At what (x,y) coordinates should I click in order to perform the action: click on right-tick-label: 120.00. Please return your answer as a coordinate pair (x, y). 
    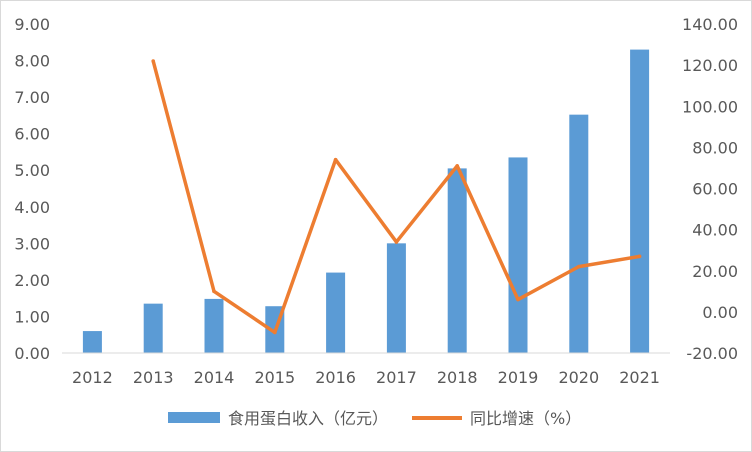
    Looking at the image, I should click on (710, 65).